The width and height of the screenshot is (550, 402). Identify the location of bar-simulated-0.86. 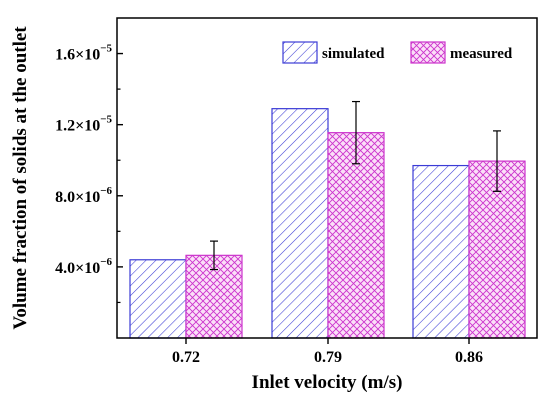
(441, 251).